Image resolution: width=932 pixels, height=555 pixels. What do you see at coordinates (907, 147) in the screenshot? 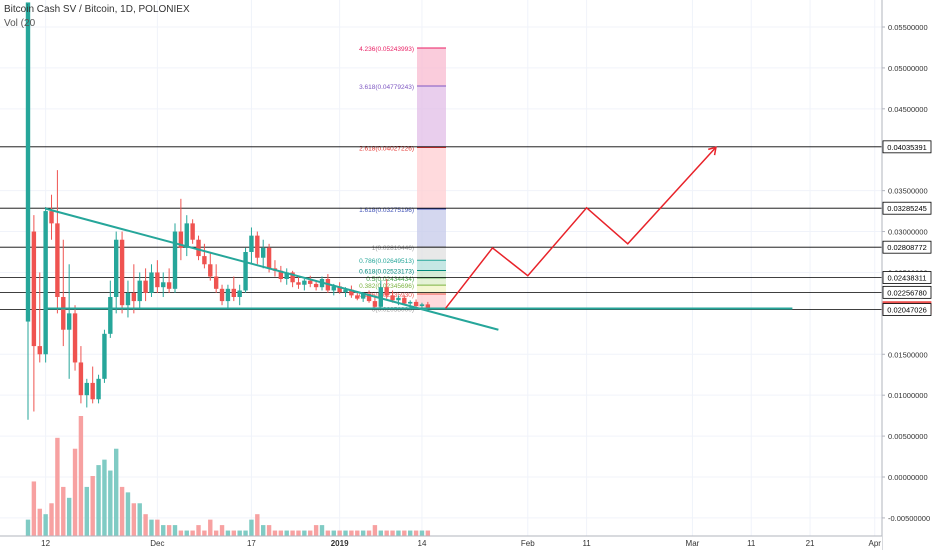
I see `price-badge-label: 0.04035391` at bounding box center [907, 147].